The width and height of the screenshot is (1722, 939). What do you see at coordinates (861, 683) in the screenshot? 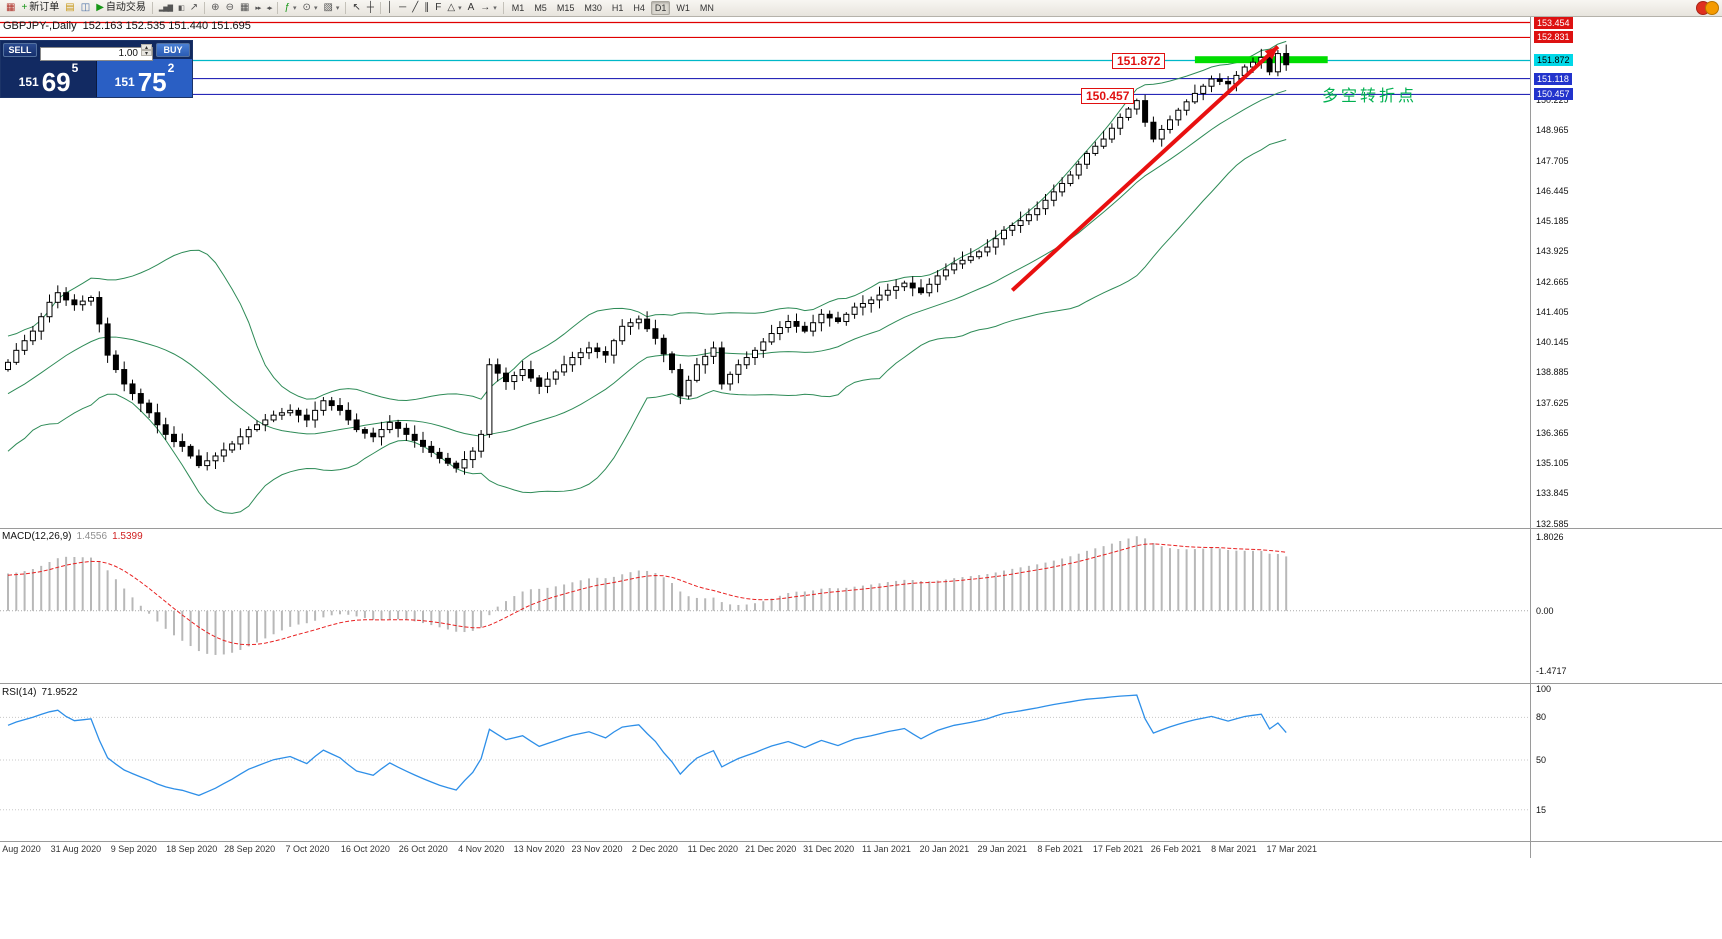
I see `rsi-panel-separator` at bounding box center [861, 683].